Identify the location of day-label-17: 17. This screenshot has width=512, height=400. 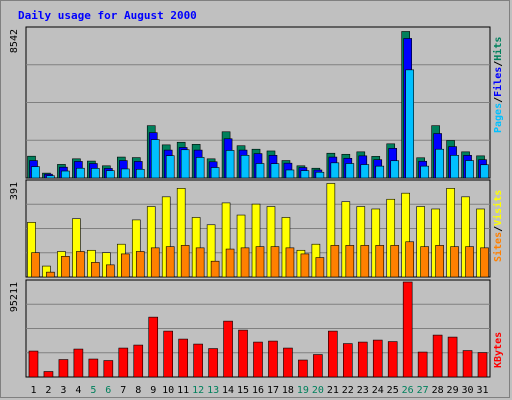
(273, 390).